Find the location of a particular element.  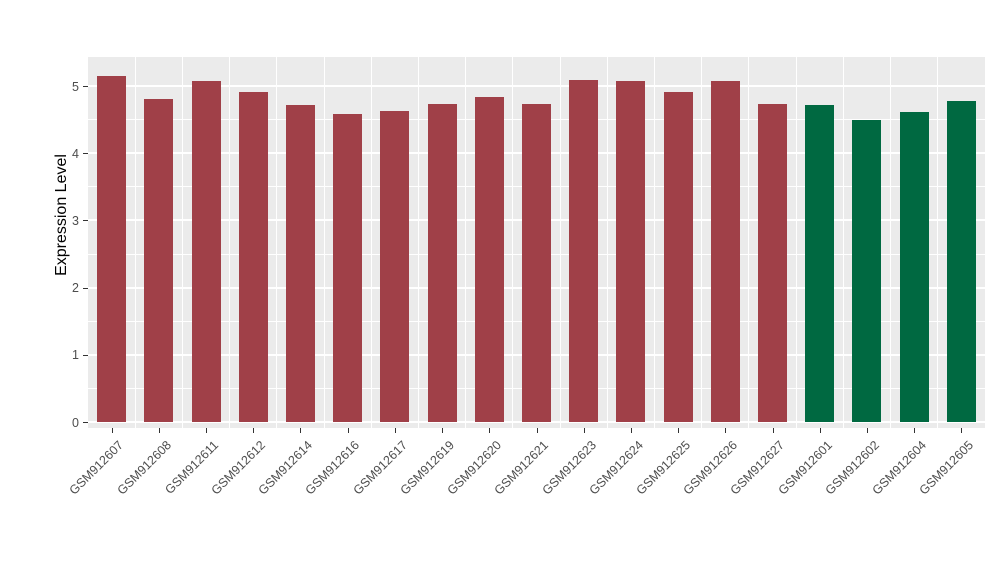

bar-GSM912627 is located at coordinates (772, 263).